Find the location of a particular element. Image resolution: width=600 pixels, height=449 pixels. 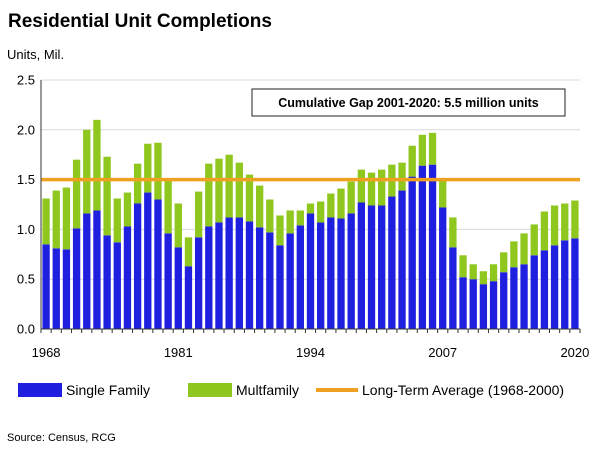

y-tick-label: 2.5 is located at coordinates (26, 80).